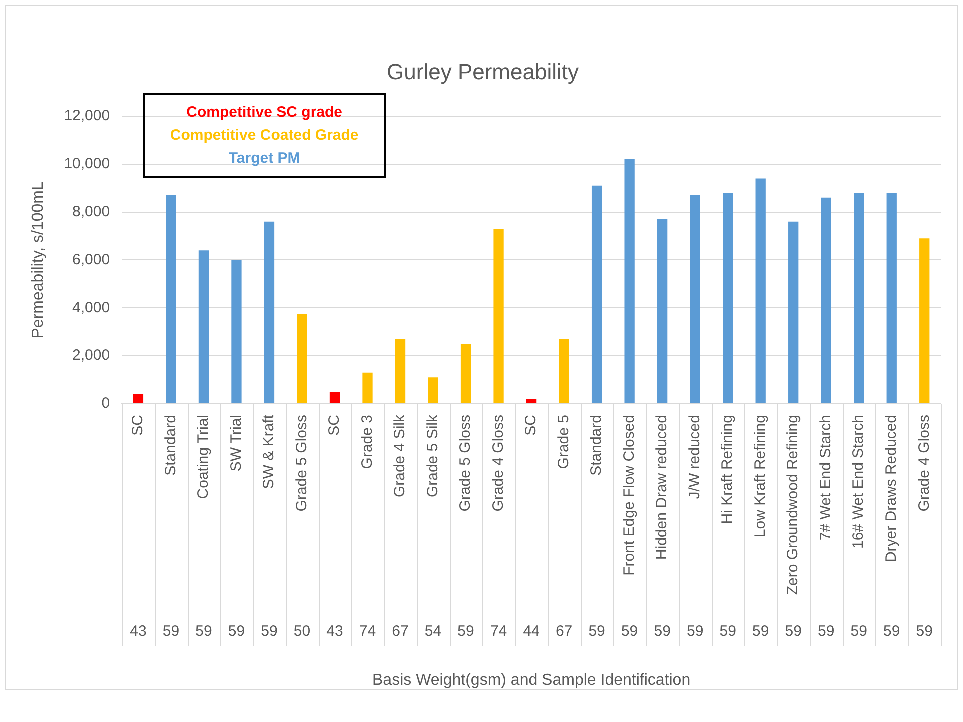 This screenshot has height=722, width=963. What do you see at coordinates (727, 469) in the screenshot?
I see `x-tick-label: Hi Kraft Refining` at bounding box center [727, 469].